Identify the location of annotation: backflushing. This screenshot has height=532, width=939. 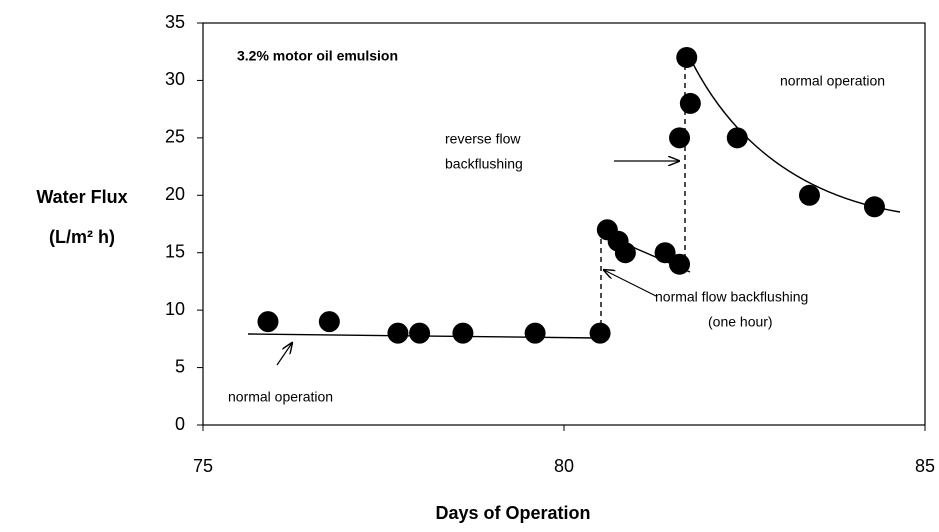
(484, 164).